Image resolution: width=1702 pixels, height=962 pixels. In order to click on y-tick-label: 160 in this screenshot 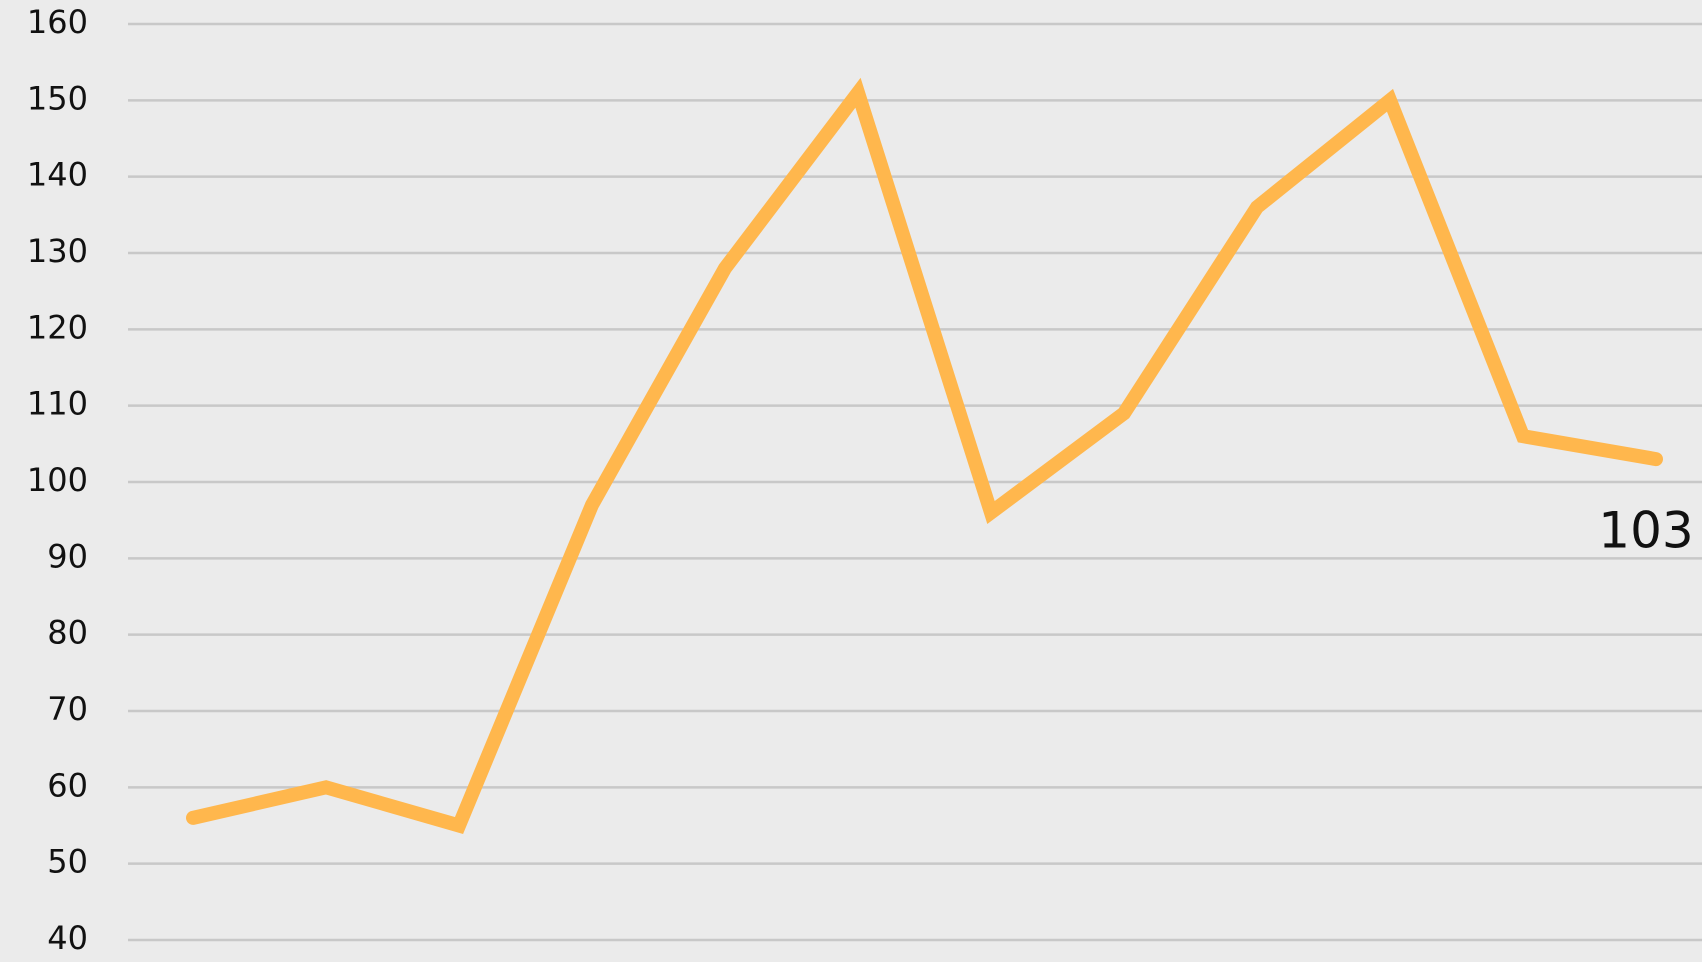, I will do `click(57, 22)`.